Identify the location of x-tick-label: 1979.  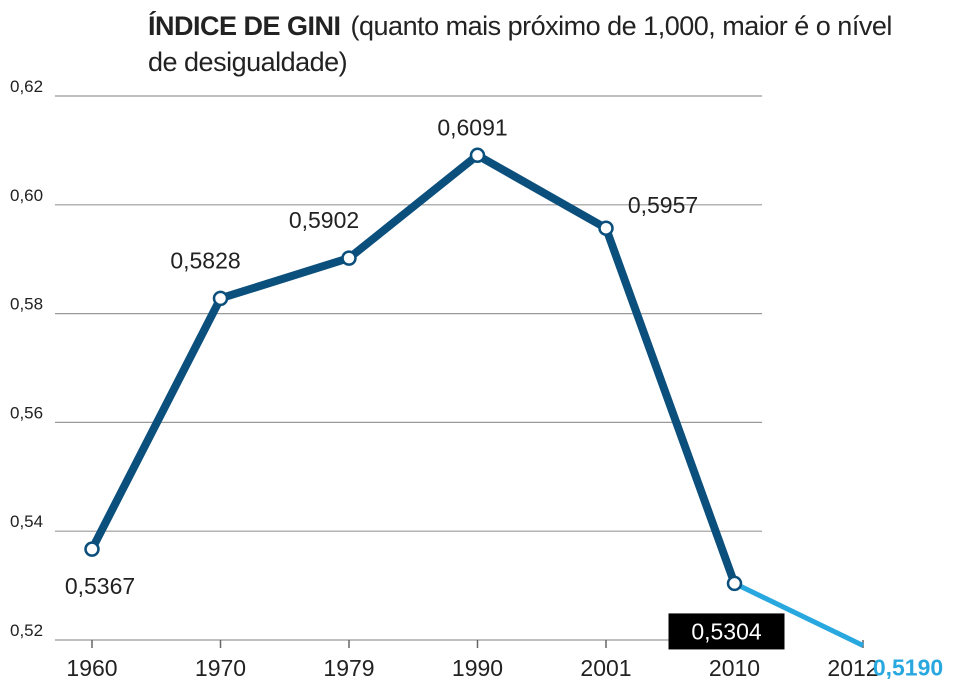
(348, 668).